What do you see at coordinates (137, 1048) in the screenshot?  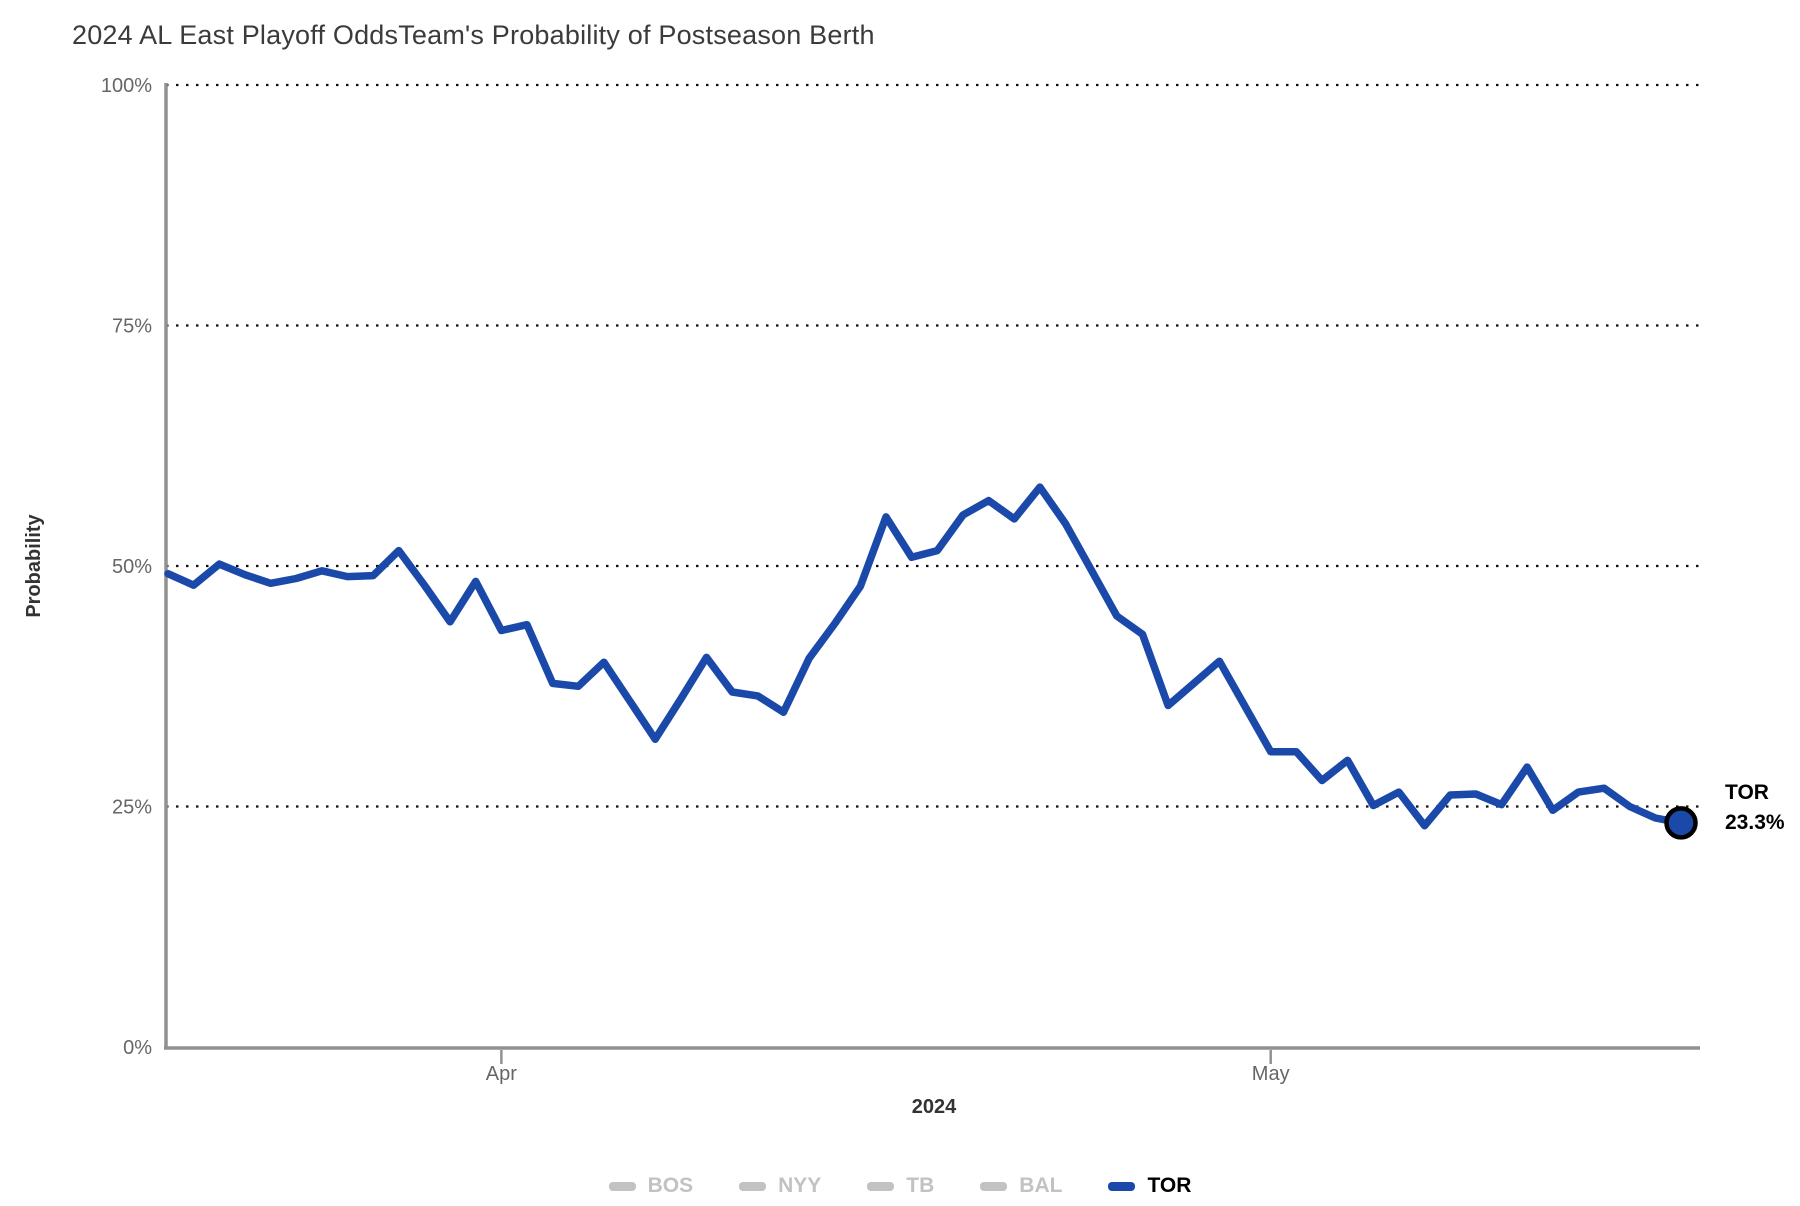 I see `y-tick-label-0: 0%` at bounding box center [137, 1048].